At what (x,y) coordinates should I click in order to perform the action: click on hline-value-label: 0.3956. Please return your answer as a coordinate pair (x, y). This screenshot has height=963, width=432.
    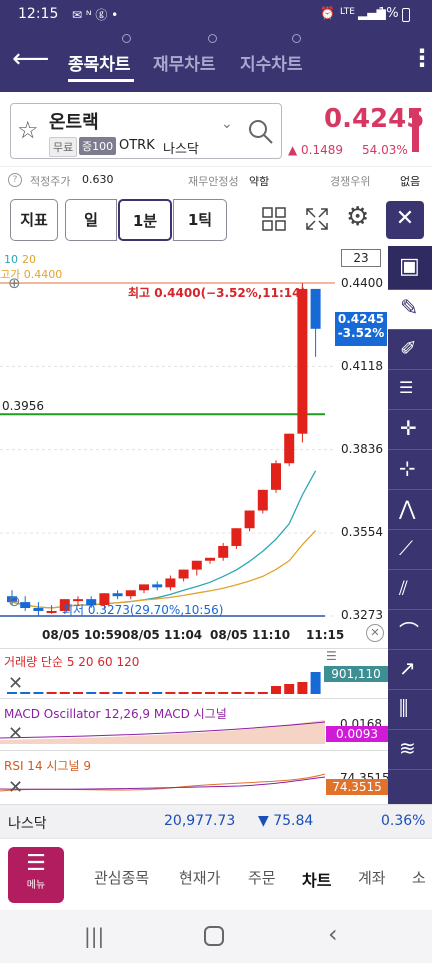
    Looking at the image, I should click on (23, 406).